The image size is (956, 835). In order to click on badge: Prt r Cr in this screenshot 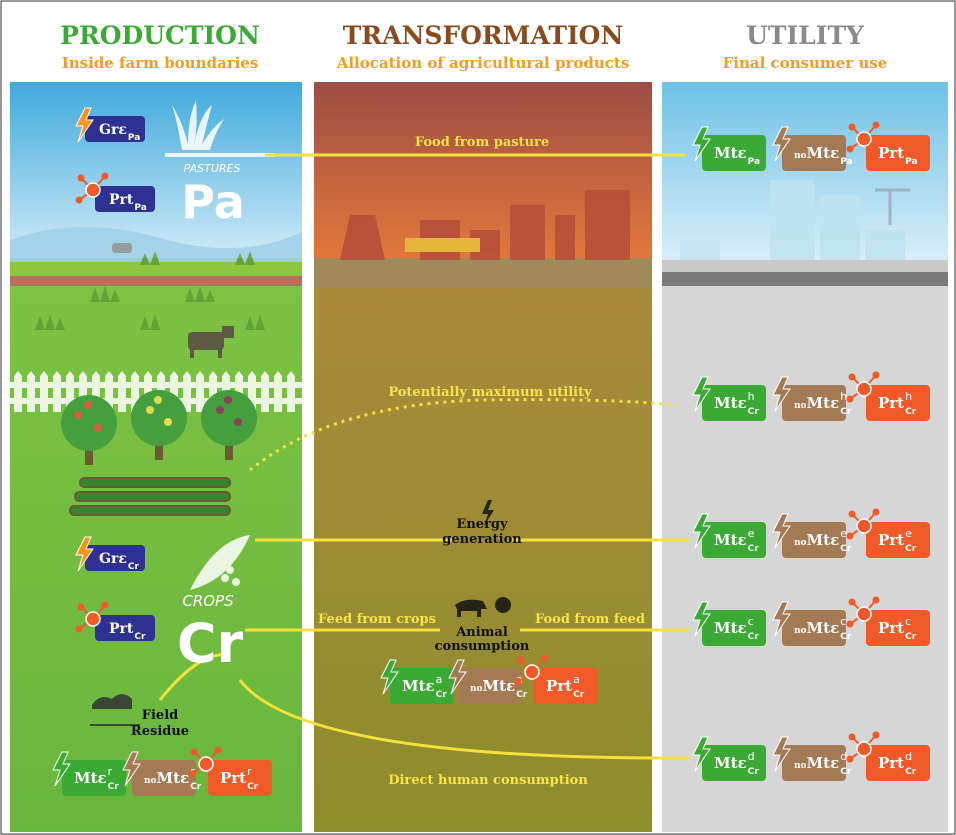, I will do `click(230, 771)`.